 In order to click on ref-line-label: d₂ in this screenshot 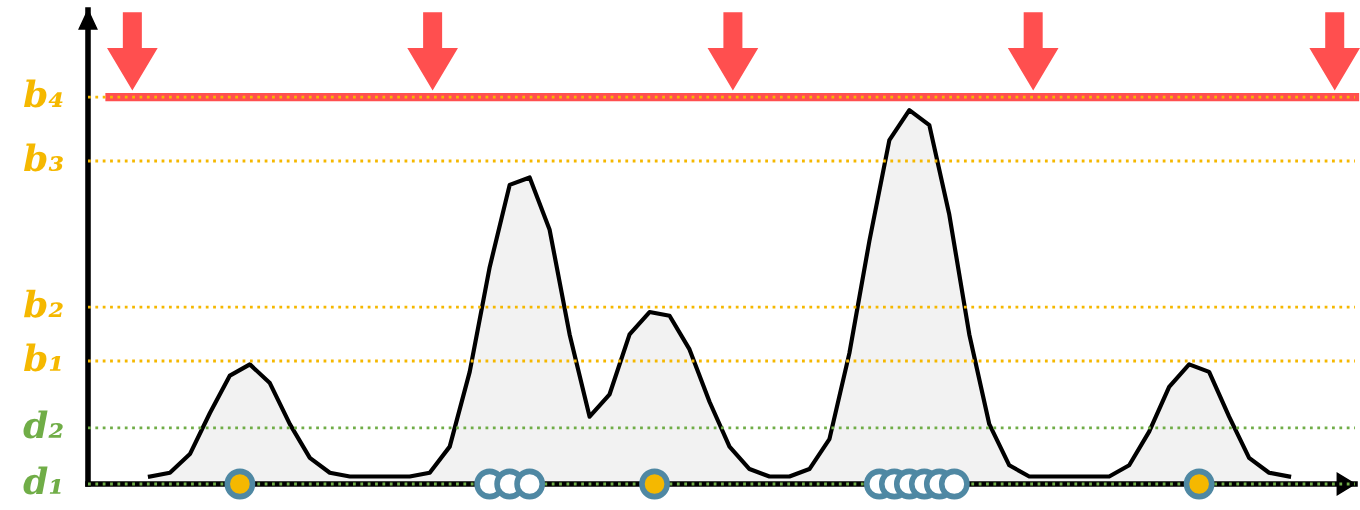, I will do `click(43, 424)`.